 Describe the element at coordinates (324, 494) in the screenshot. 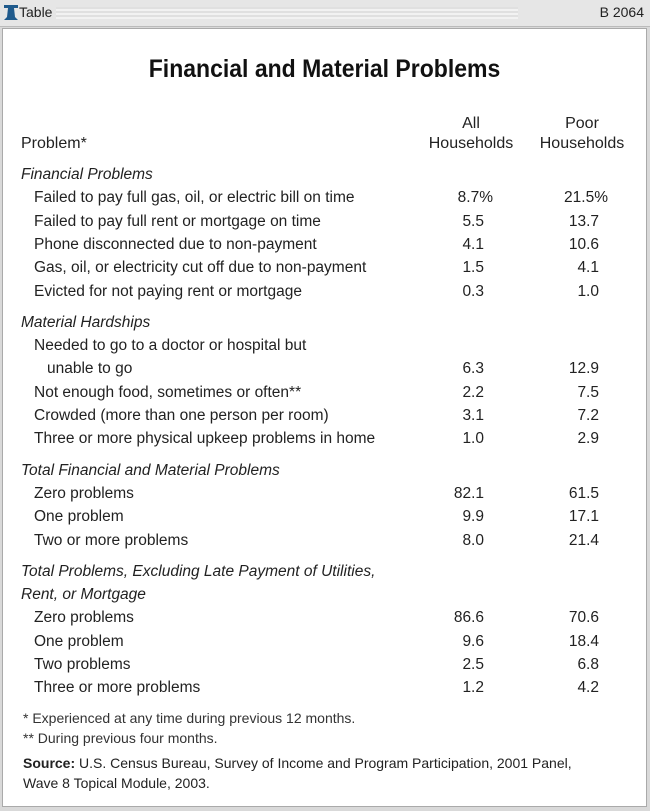

I see `table-row: Zero problems 82.1 61.5` at that location.